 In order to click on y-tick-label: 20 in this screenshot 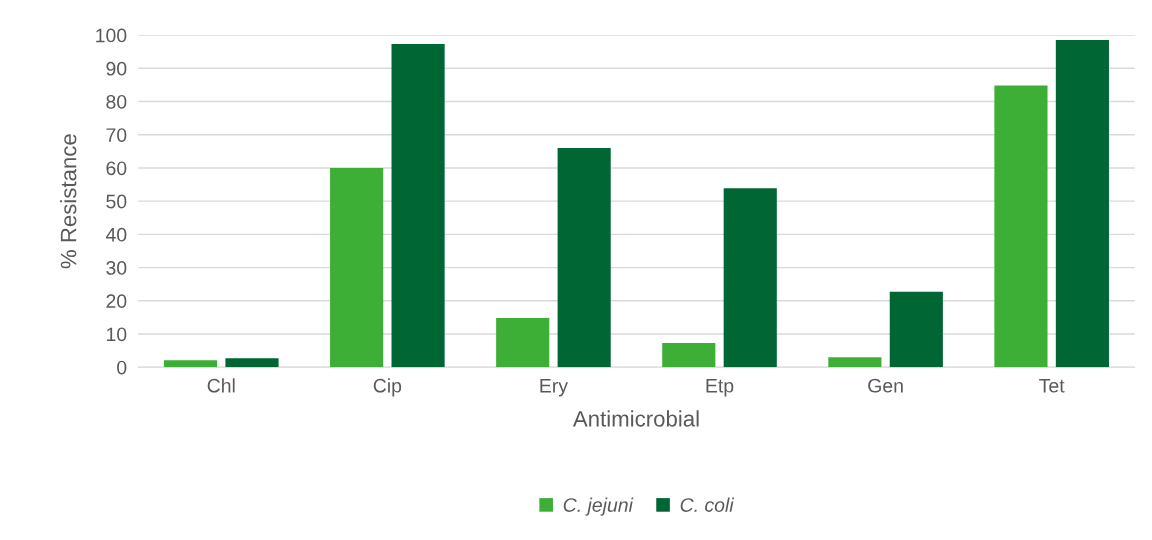, I will do `click(116, 301)`.